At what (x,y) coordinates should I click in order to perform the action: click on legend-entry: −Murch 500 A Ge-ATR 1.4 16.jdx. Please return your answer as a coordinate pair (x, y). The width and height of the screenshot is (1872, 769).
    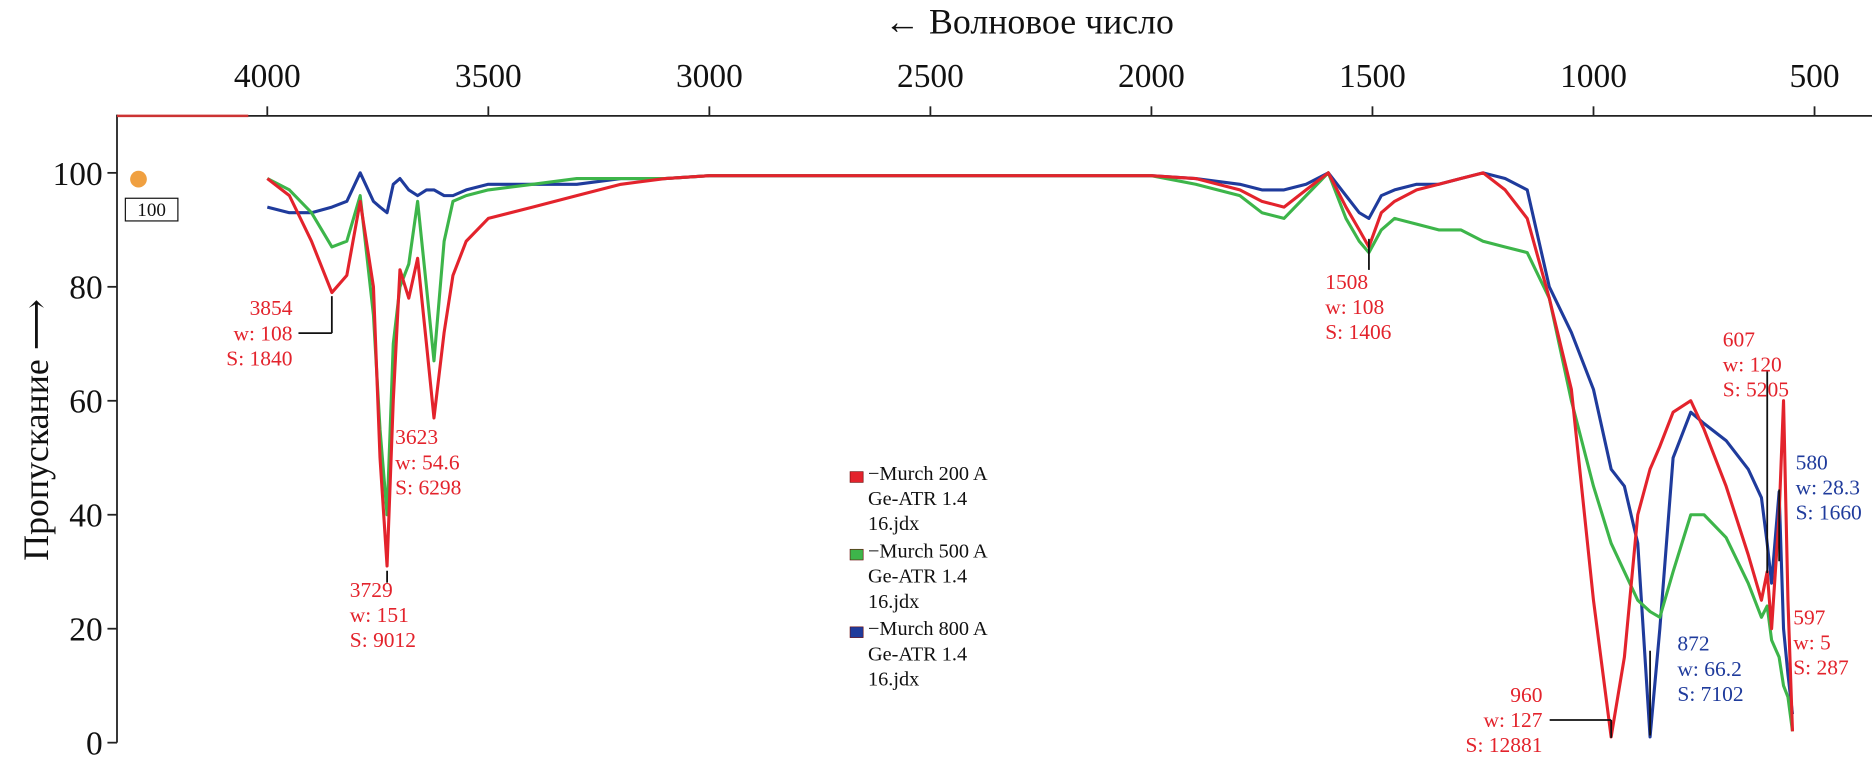
    Looking at the image, I should click on (927, 576).